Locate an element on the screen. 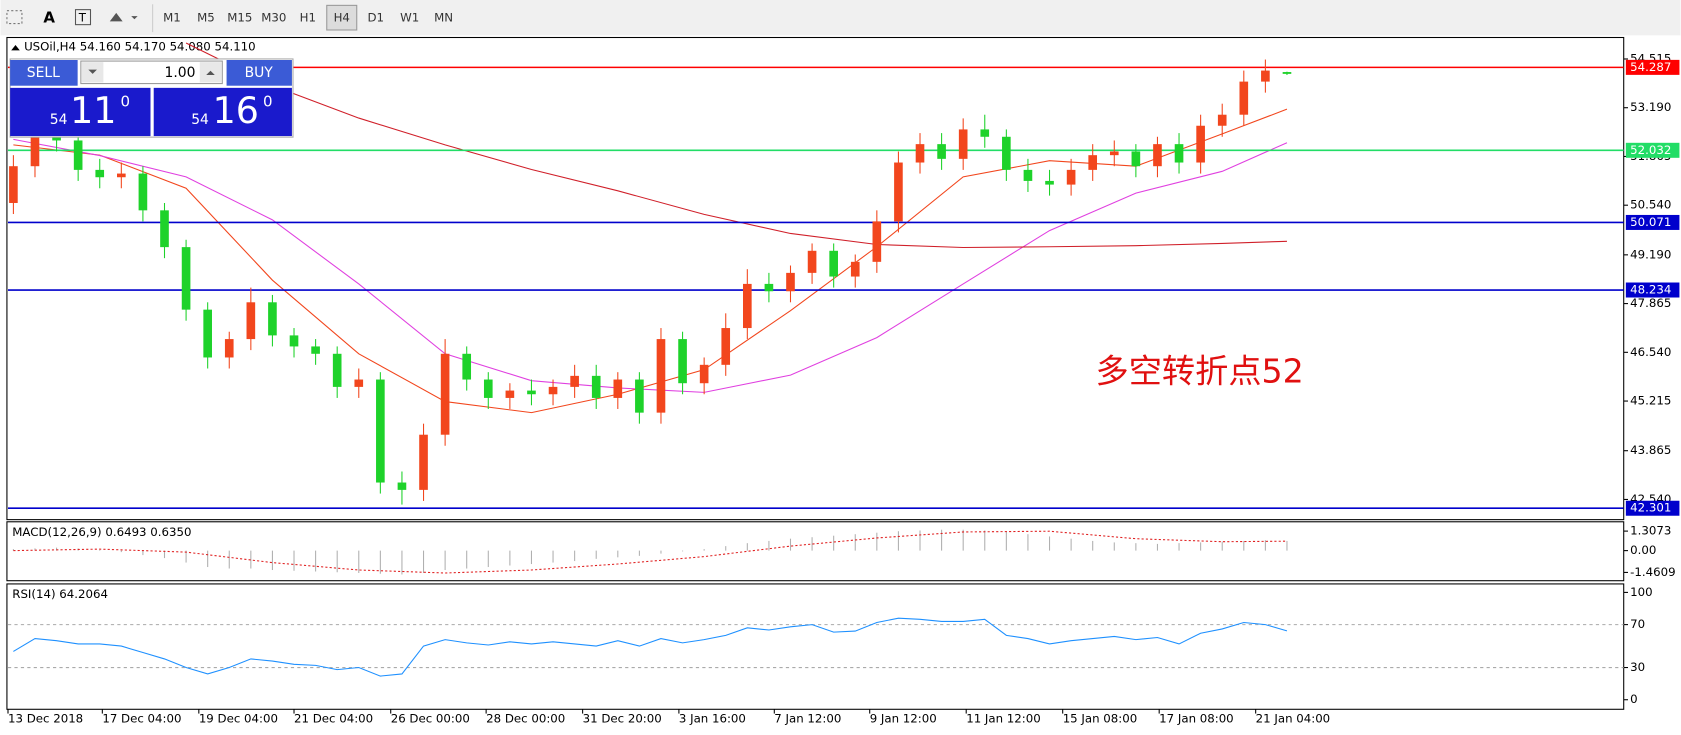  rsi-line is located at coordinates (650, 647).